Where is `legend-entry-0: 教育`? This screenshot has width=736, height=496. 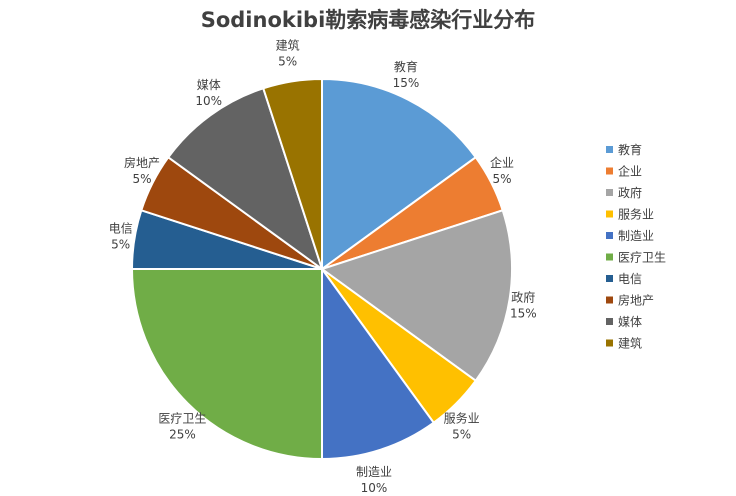 legend-entry-0: 教育 is located at coordinates (630, 149).